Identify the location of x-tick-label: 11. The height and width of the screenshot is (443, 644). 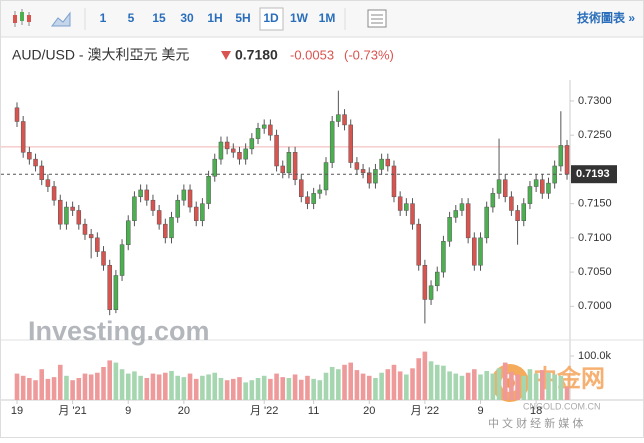
(313, 411).